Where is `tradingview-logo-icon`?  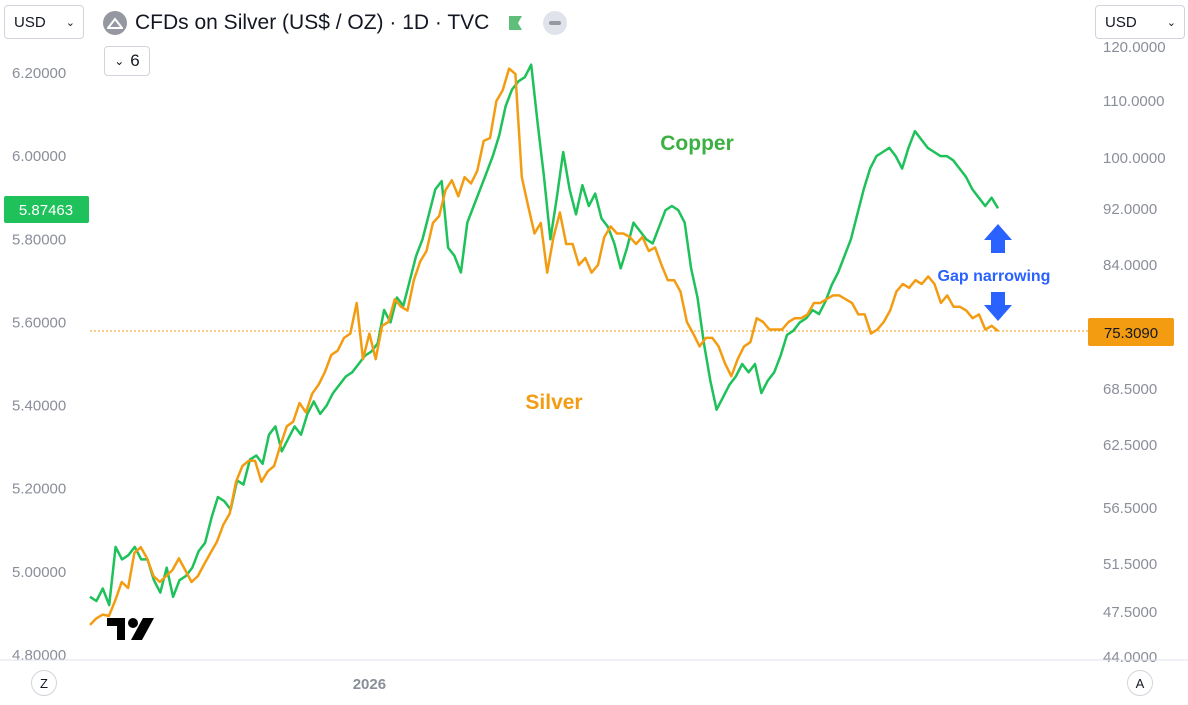
tradingview-logo-icon is located at coordinates (130, 629).